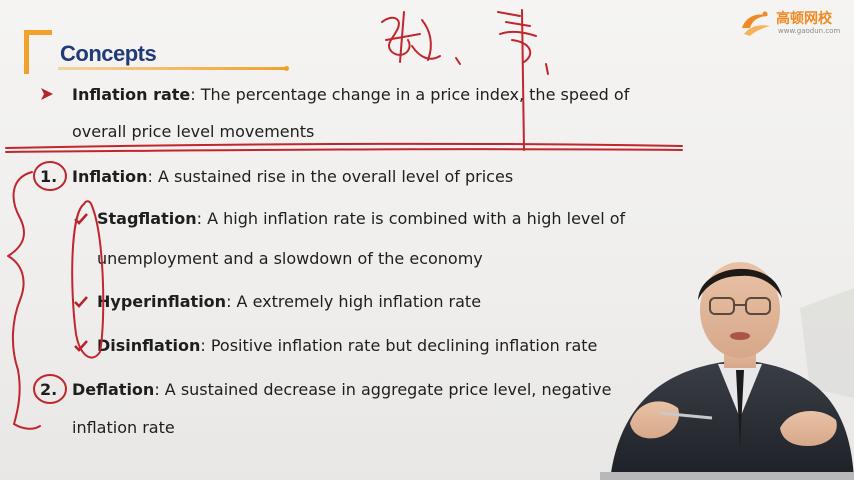 Image resolution: width=854 pixels, height=480 pixels. I want to click on brace-ink, so click(24, 300).